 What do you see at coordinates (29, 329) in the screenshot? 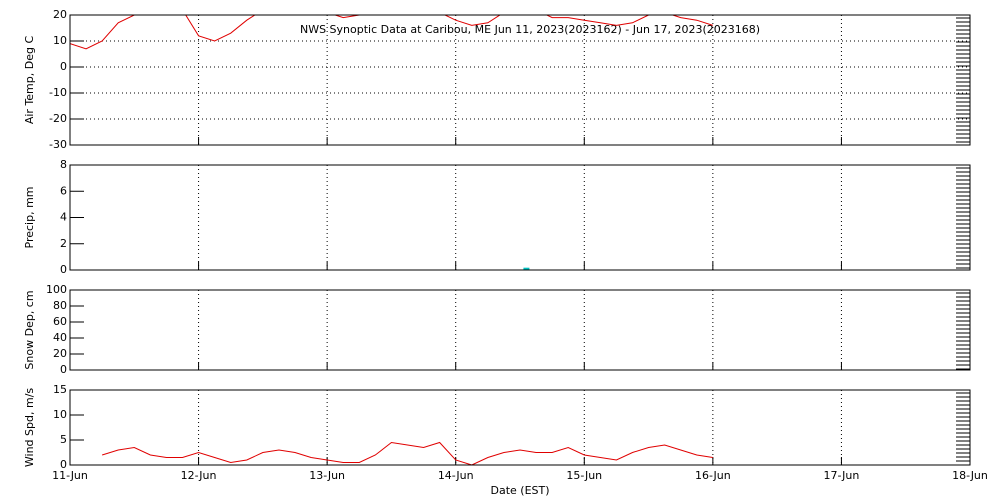
I see `y-axis-label: Snow Dep, cm` at bounding box center [29, 329].